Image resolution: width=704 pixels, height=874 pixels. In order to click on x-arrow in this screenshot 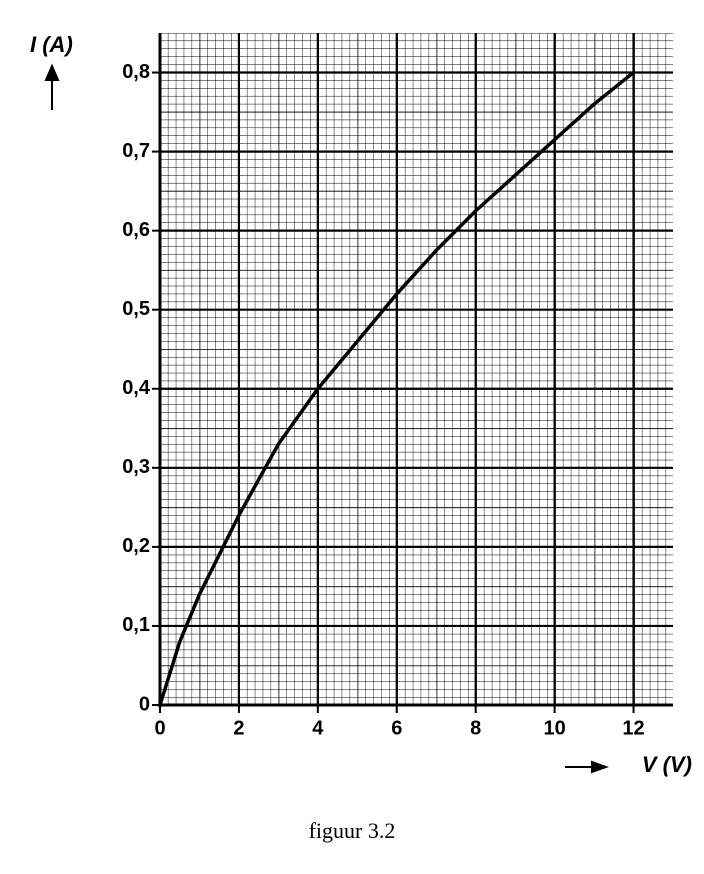, I will do `click(587, 767)`.